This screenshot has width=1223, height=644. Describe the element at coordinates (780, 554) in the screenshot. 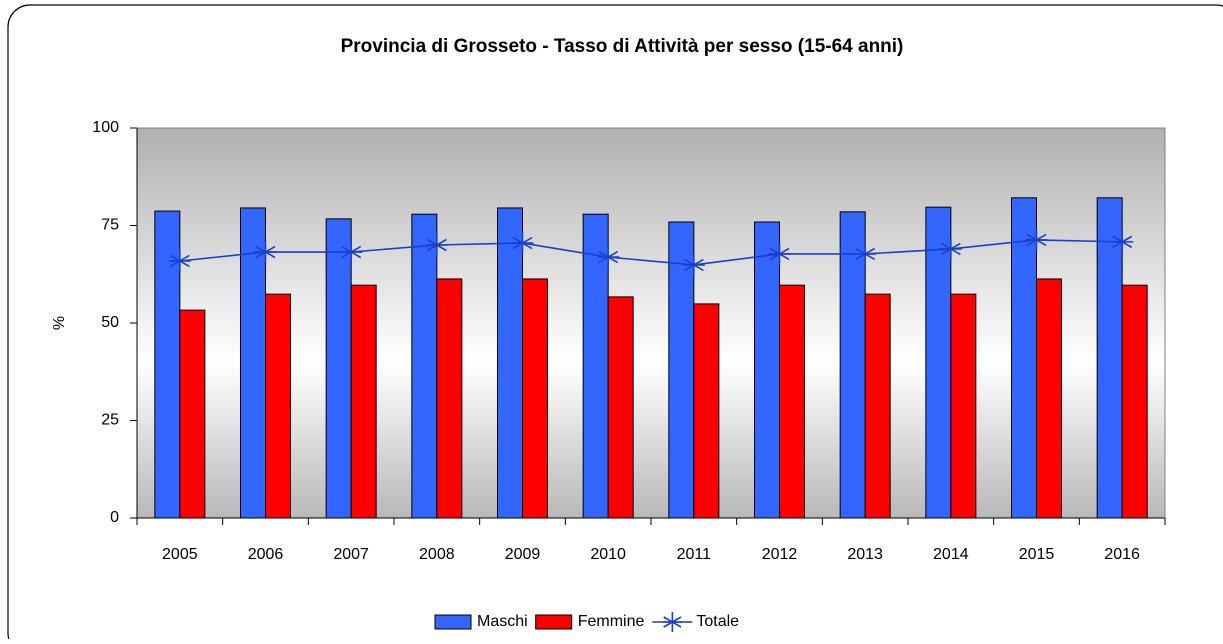

I see `x-tick-label: 2012` at that location.